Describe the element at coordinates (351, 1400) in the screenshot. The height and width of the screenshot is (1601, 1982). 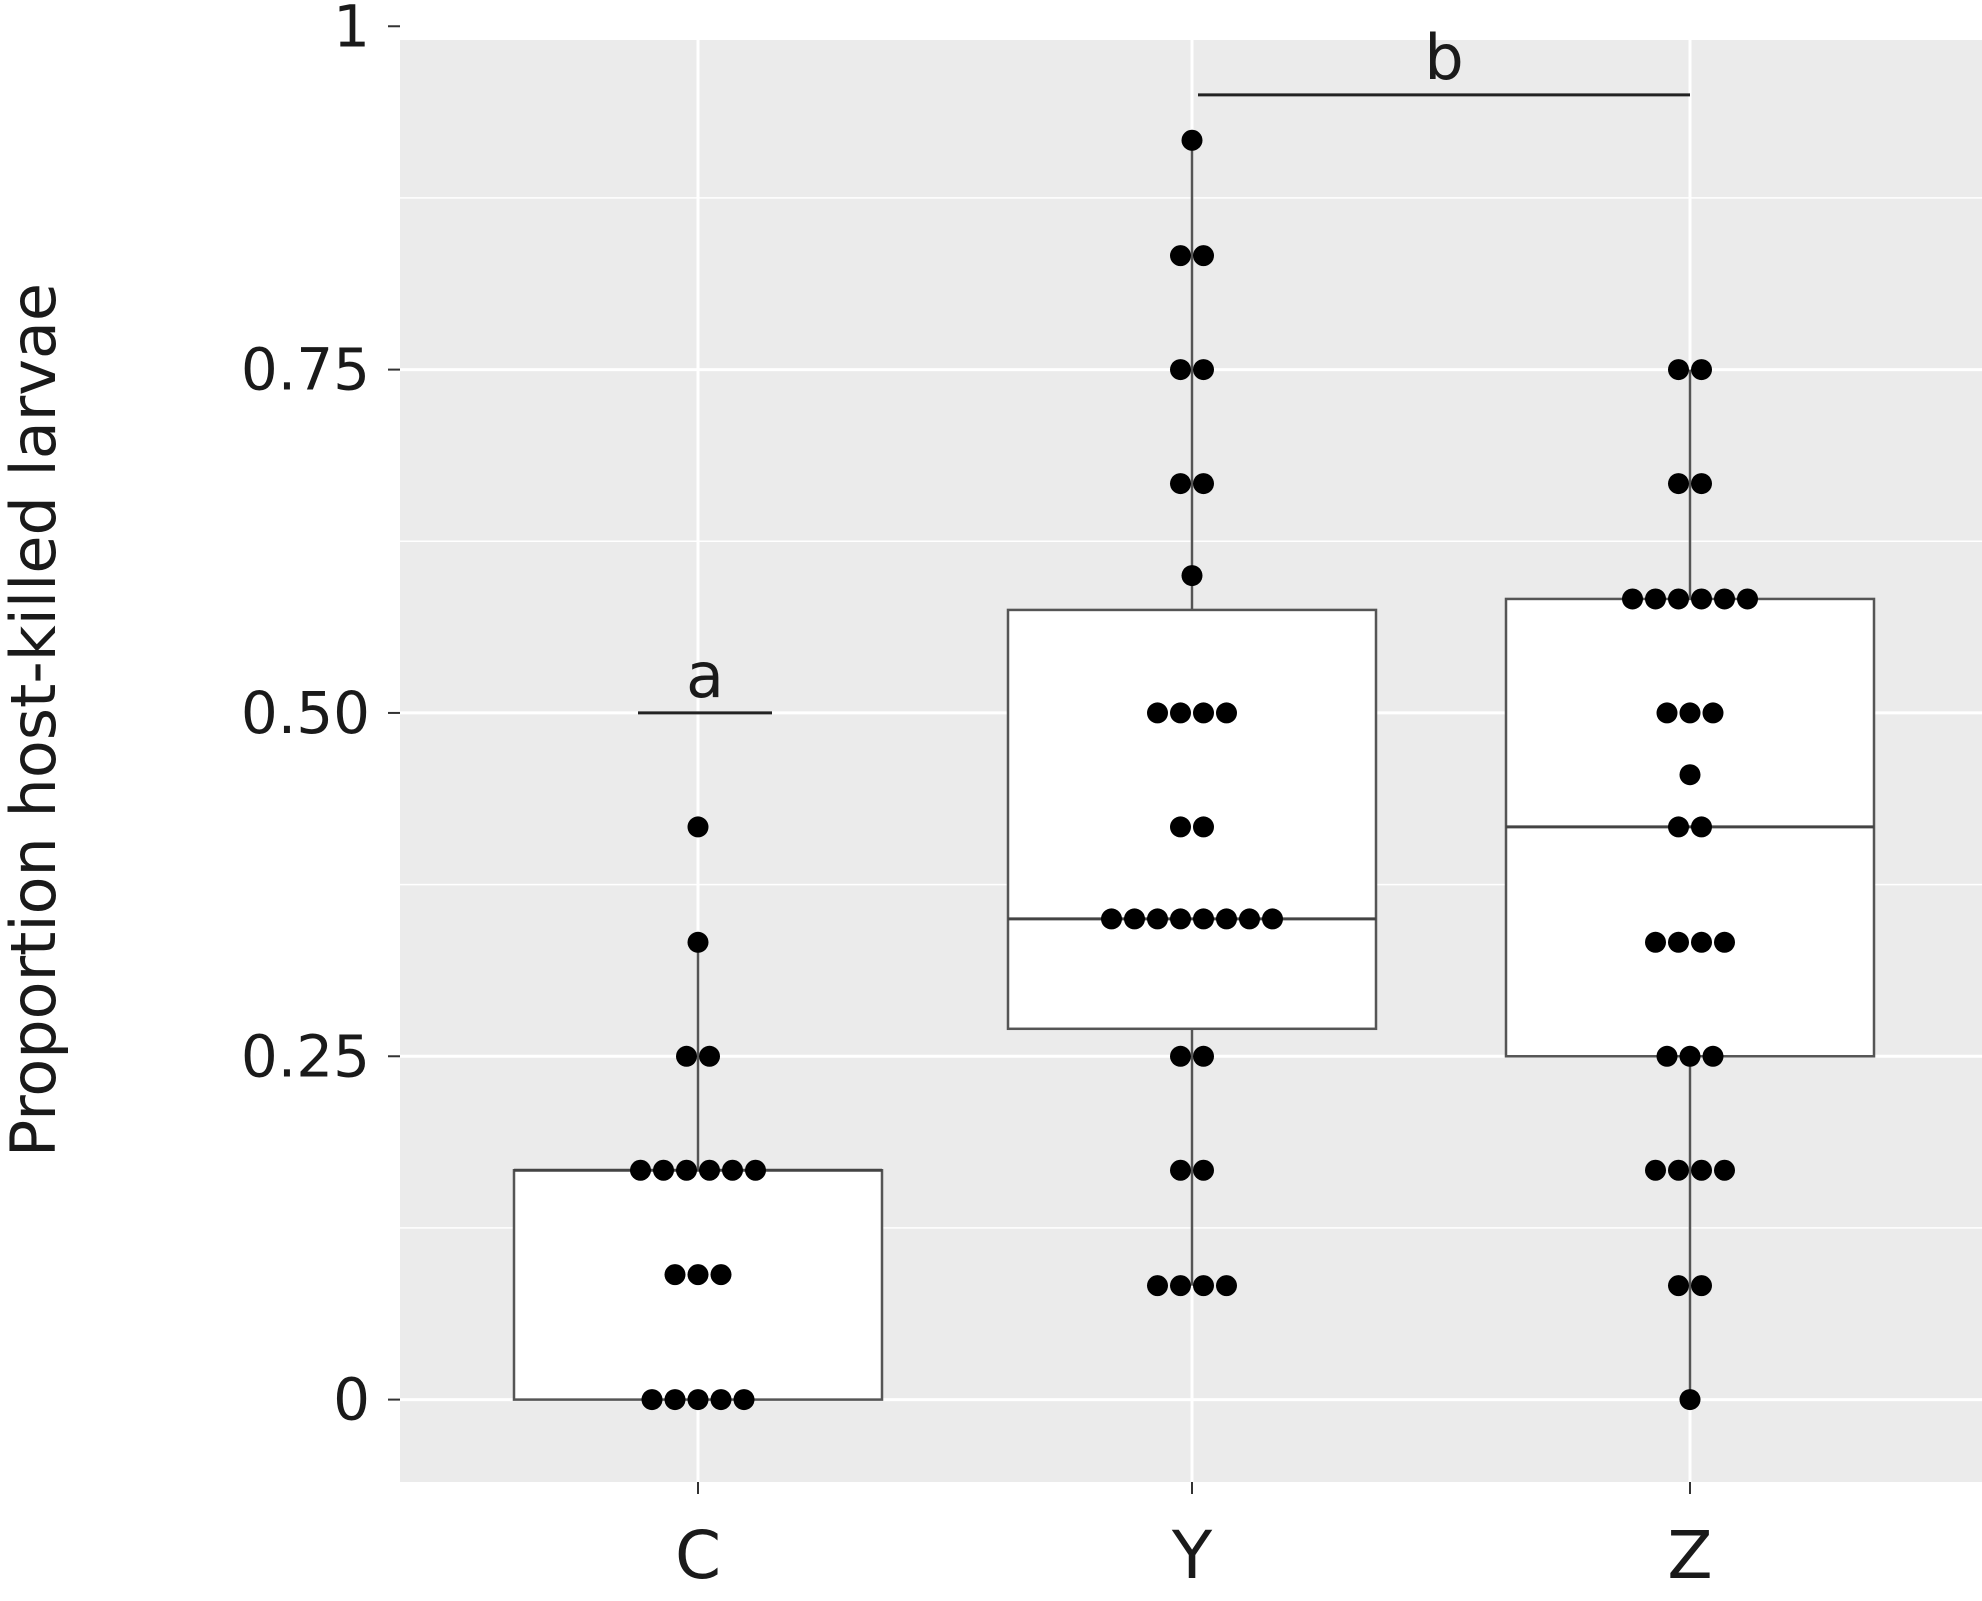
I see `y-tick-label: 0` at that location.